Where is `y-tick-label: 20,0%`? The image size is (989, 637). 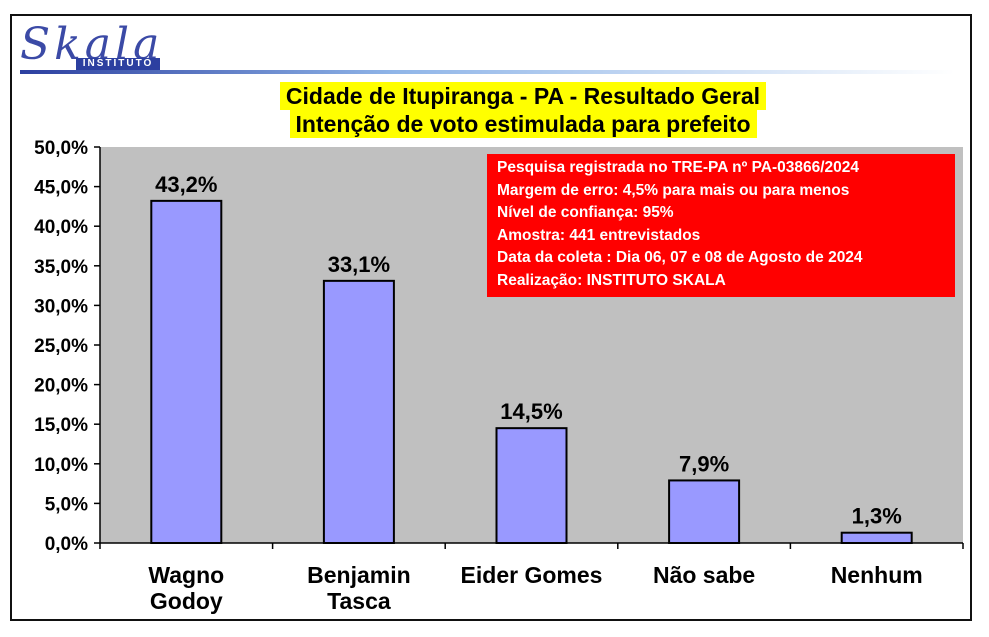
y-tick-label: 20,0% is located at coordinates (61, 386).